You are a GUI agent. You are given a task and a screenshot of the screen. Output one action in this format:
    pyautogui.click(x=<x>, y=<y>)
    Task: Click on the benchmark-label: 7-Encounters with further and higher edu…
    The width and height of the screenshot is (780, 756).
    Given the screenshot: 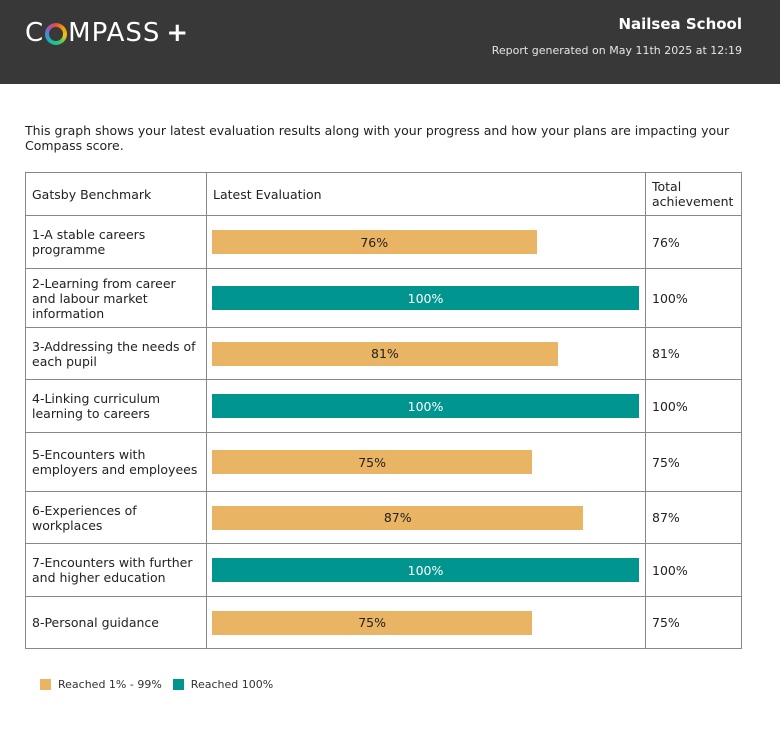 What is the action you would take?
    pyautogui.click(x=116, y=570)
    